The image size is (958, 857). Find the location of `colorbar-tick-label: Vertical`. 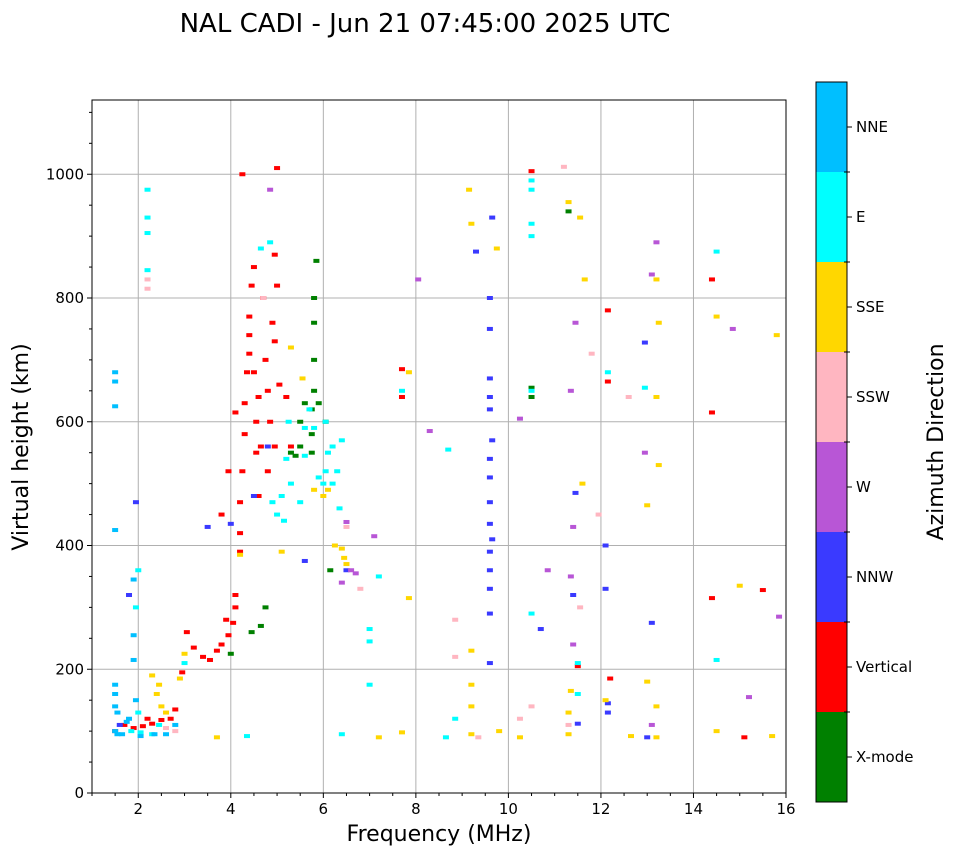

colorbar-tick-label: Vertical is located at coordinates (884, 667).